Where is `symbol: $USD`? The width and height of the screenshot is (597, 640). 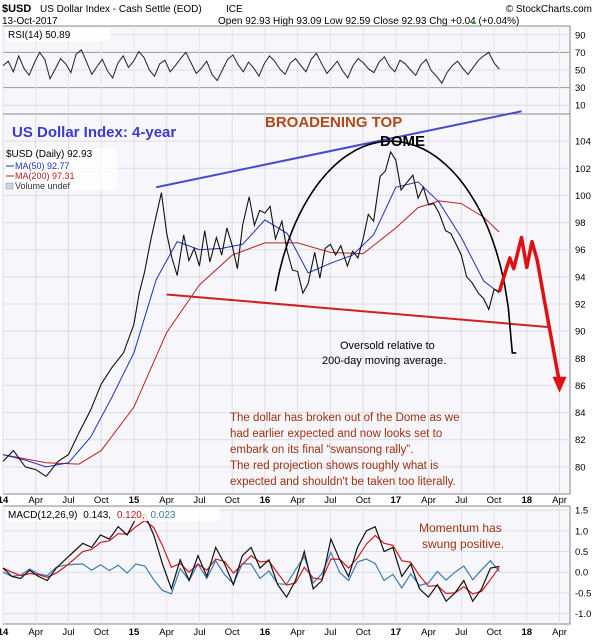 symbol: $USD is located at coordinates (16, 9).